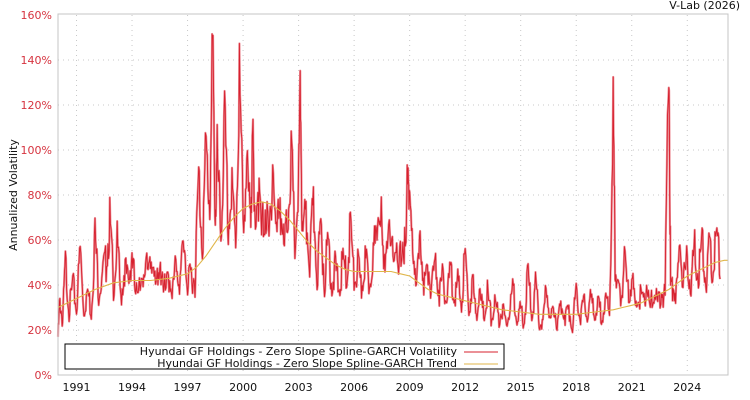 The image size is (750, 400). I want to click on y-tick-label: 0%, so click(43, 375).